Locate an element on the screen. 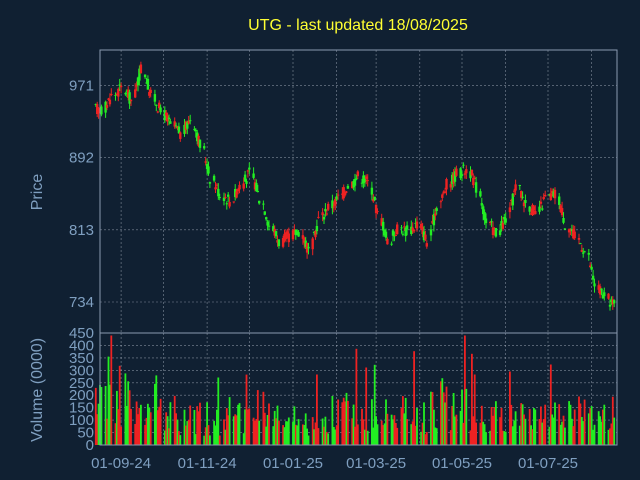 The image size is (640, 480). volume-tick-label: 350 is located at coordinates (81, 358).